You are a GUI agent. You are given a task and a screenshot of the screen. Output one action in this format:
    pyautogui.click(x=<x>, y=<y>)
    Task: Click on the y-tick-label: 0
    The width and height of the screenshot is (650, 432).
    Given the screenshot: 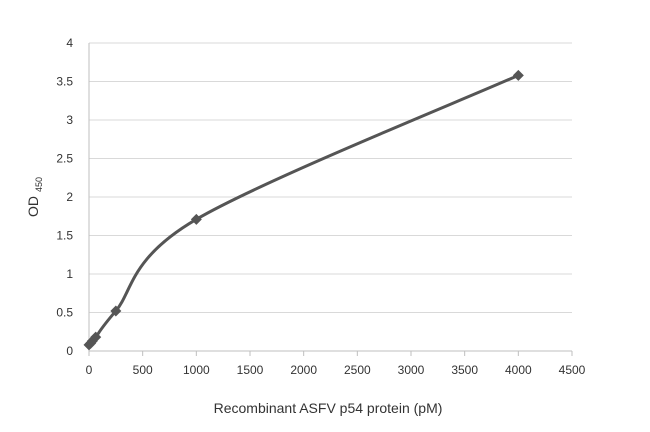 What is the action you would take?
    pyautogui.click(x=69, y=351)
    